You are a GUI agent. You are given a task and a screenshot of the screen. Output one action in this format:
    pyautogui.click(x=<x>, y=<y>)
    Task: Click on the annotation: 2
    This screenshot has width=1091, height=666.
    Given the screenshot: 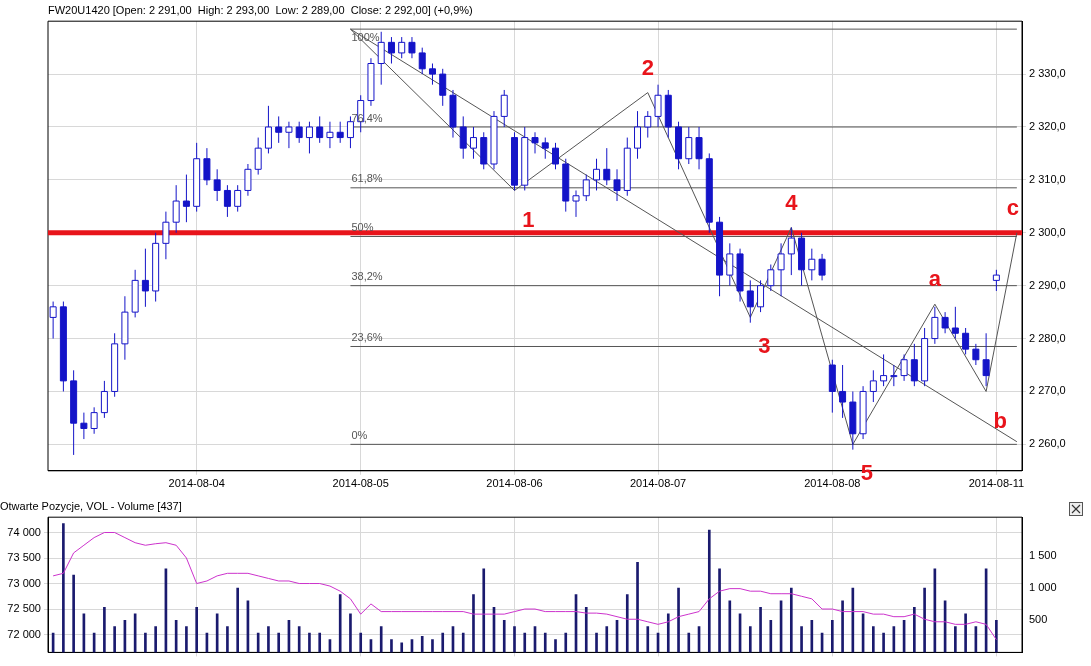 What is the action you would take?
    pyautogui.click(x=647, y=67)
    